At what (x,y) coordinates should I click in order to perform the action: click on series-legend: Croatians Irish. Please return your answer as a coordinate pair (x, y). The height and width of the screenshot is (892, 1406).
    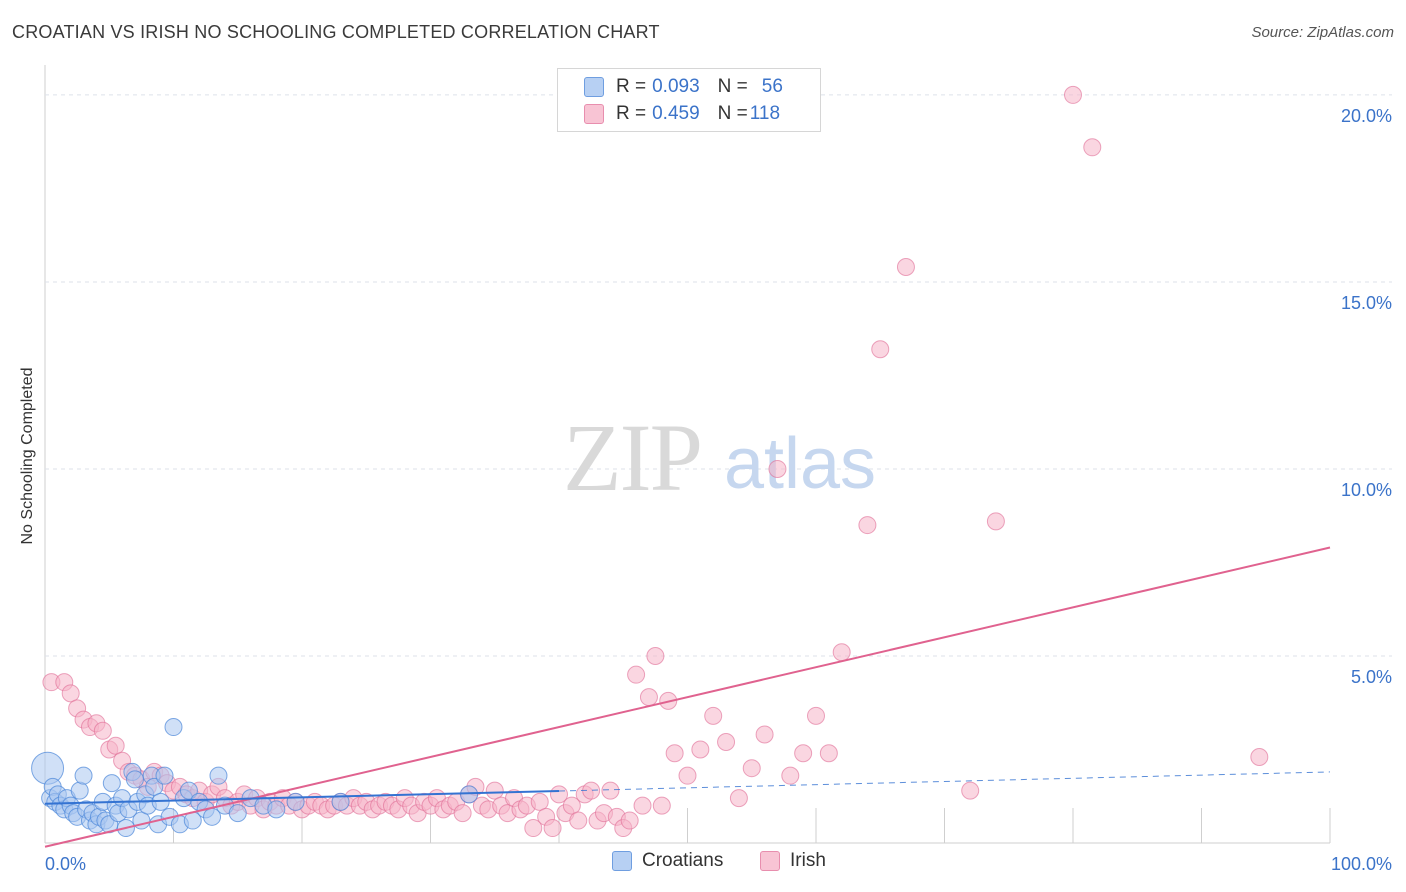
    Looking at the image, I should click on (703, 864).